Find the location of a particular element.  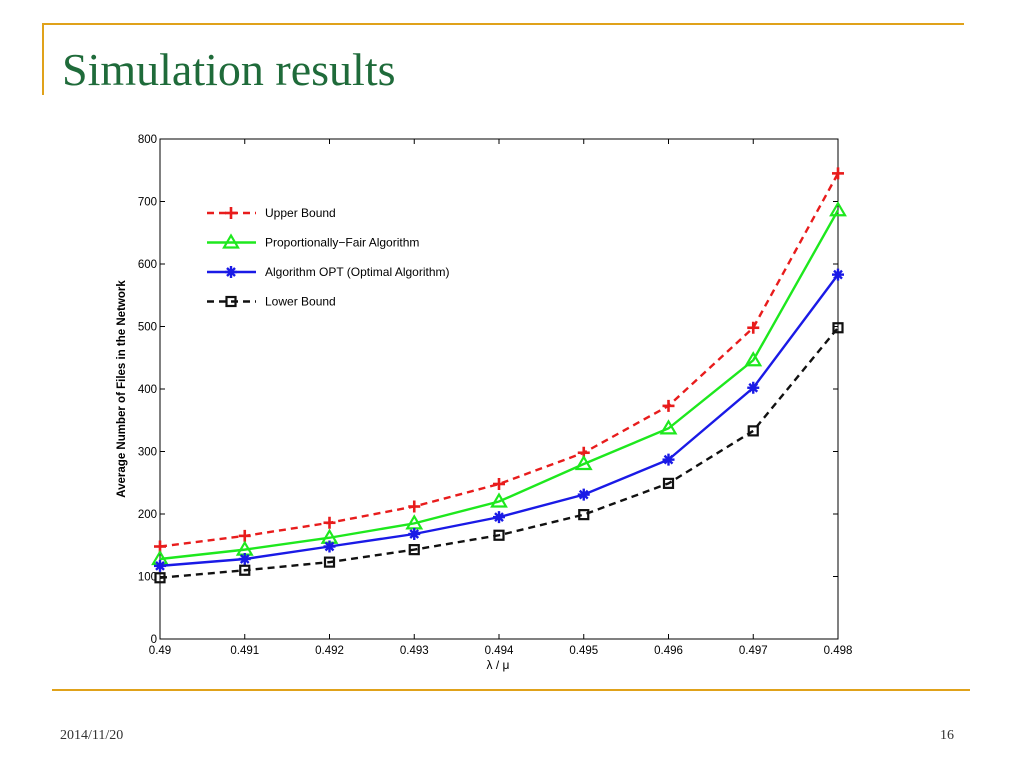

legend-label: Algorithm OPT (Optimal Algorithm) is located at coordinates (357, 272).